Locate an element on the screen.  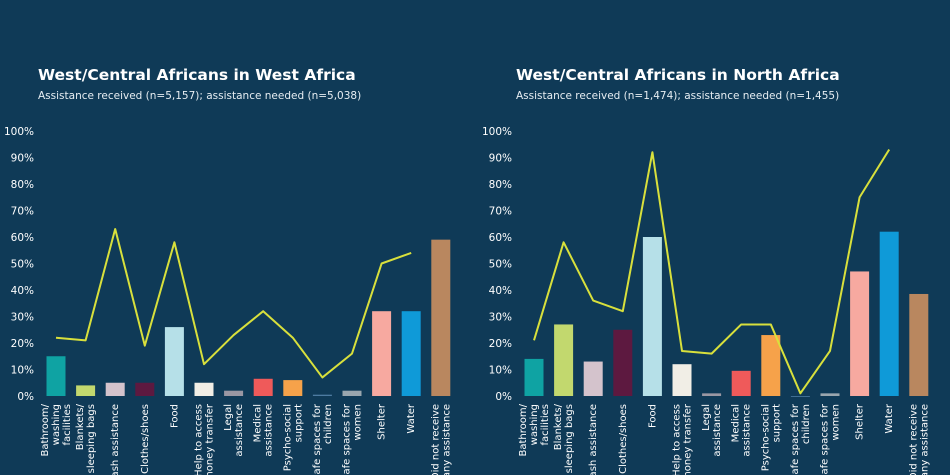
svg-text: Food is located at coordinates (652, 416).